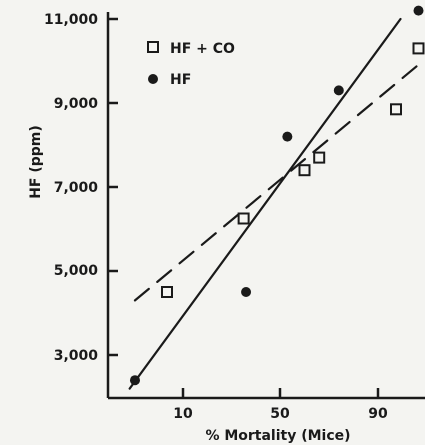 Image resolution: width=425 pixels, height=445 pixels. What do you see at coordinates (202, 49) in the screenshot?
I see `legend-label: HF + CO` at bounding box center [202, 49].